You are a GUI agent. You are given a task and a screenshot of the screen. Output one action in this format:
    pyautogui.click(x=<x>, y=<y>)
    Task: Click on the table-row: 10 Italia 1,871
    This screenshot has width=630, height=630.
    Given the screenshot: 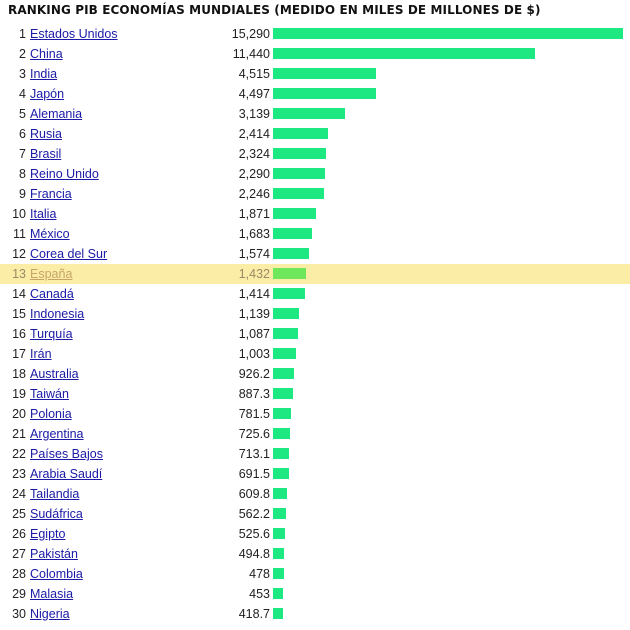 What is the action you would take?
    pyautogui.click(x=315, y=214)
    